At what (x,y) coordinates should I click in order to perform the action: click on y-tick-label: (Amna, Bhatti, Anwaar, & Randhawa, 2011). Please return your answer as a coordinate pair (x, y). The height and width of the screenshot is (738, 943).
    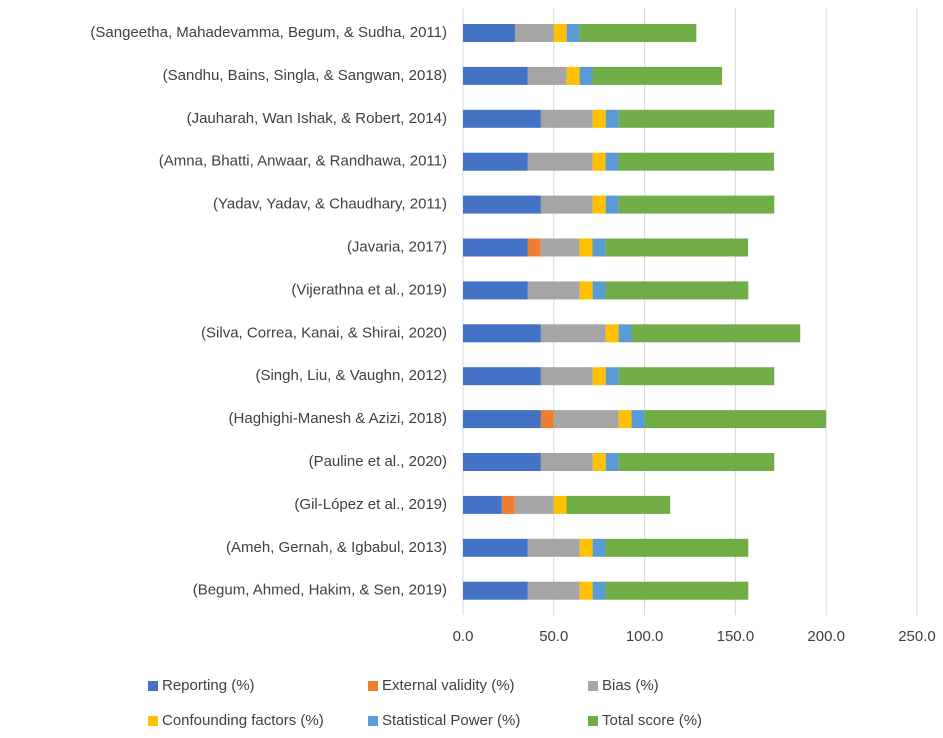
    Looking at the image, I should click on (303, 161).